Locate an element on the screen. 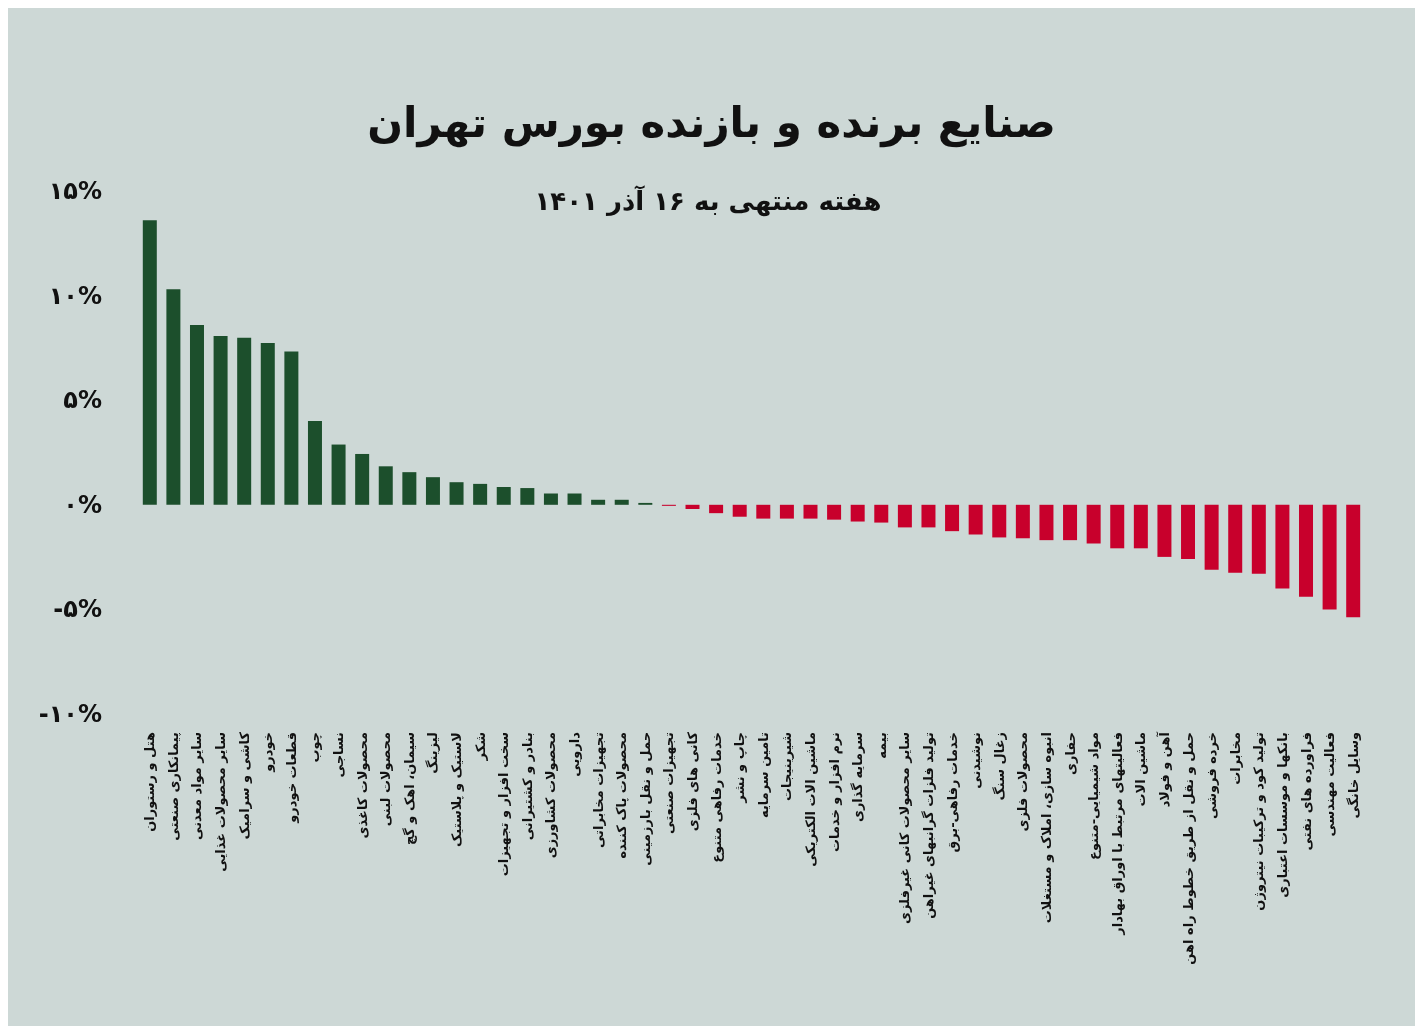  x-tick-label: لیزینگ is located at coordinates (433, 753).